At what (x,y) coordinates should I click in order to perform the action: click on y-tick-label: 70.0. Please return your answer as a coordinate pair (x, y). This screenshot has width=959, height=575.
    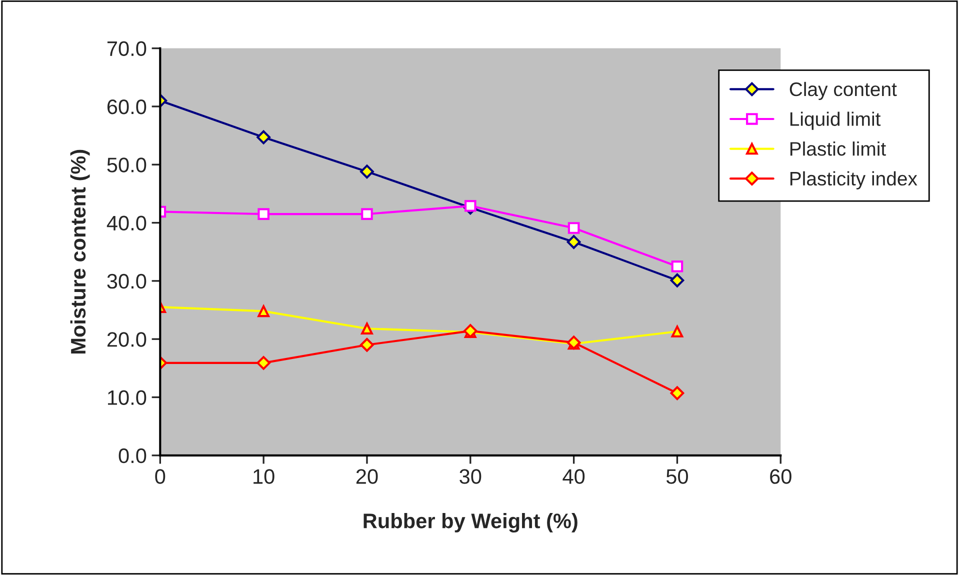
    Looking at the image, I should click on (126, 48).